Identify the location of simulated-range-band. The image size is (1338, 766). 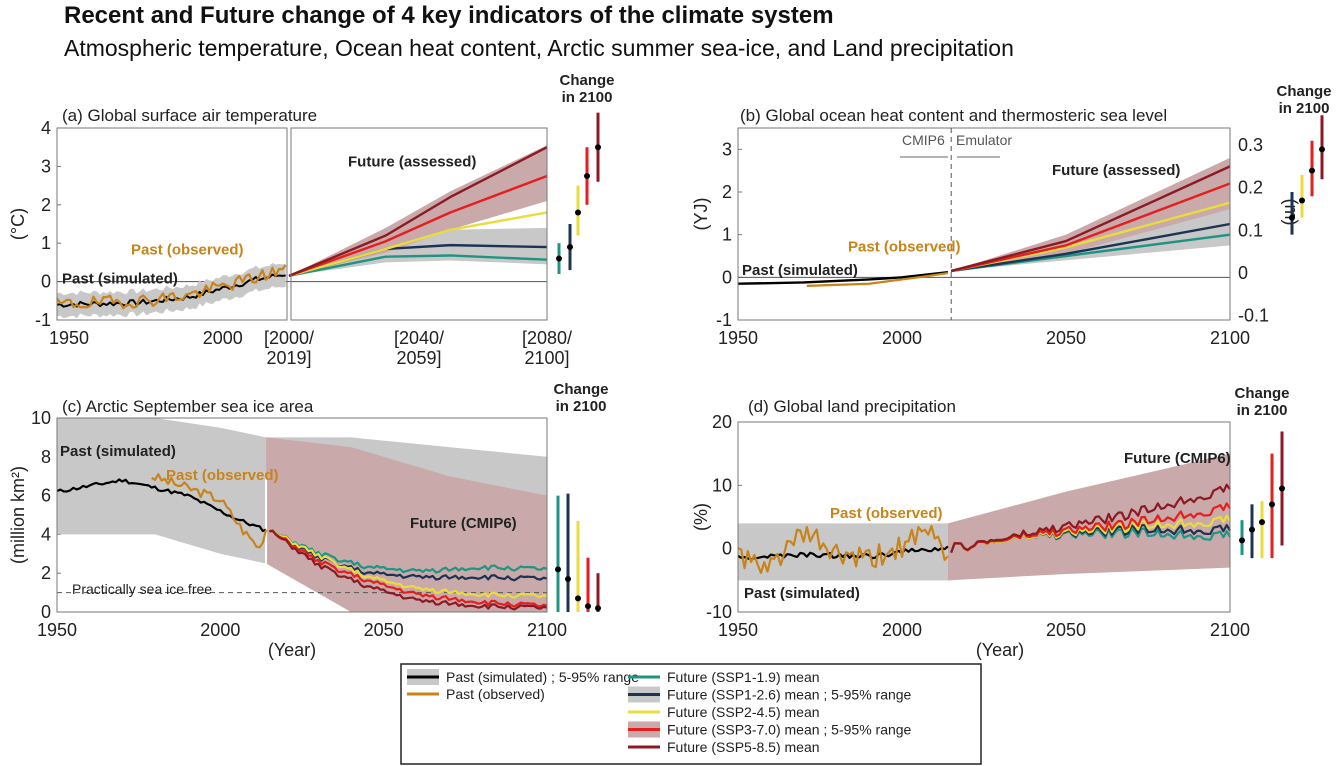
(843, 552).